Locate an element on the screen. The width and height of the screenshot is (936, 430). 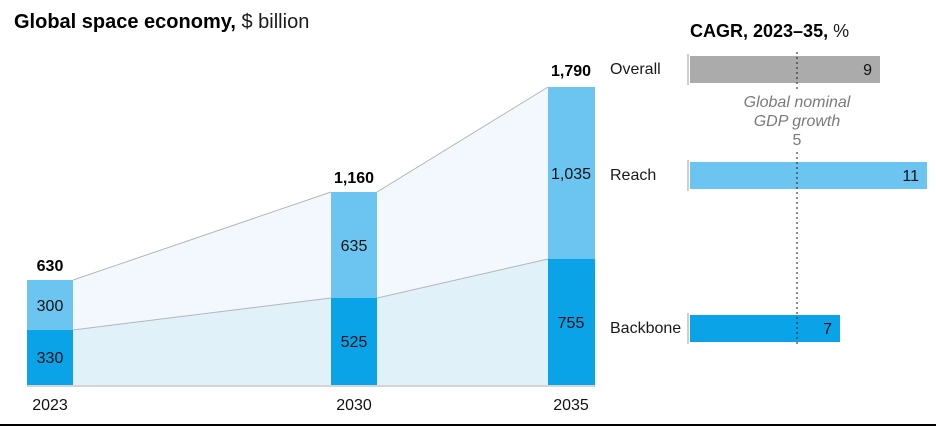
cagr-title: CAGR, 2023–35, % is located at coordinates (769, 31).